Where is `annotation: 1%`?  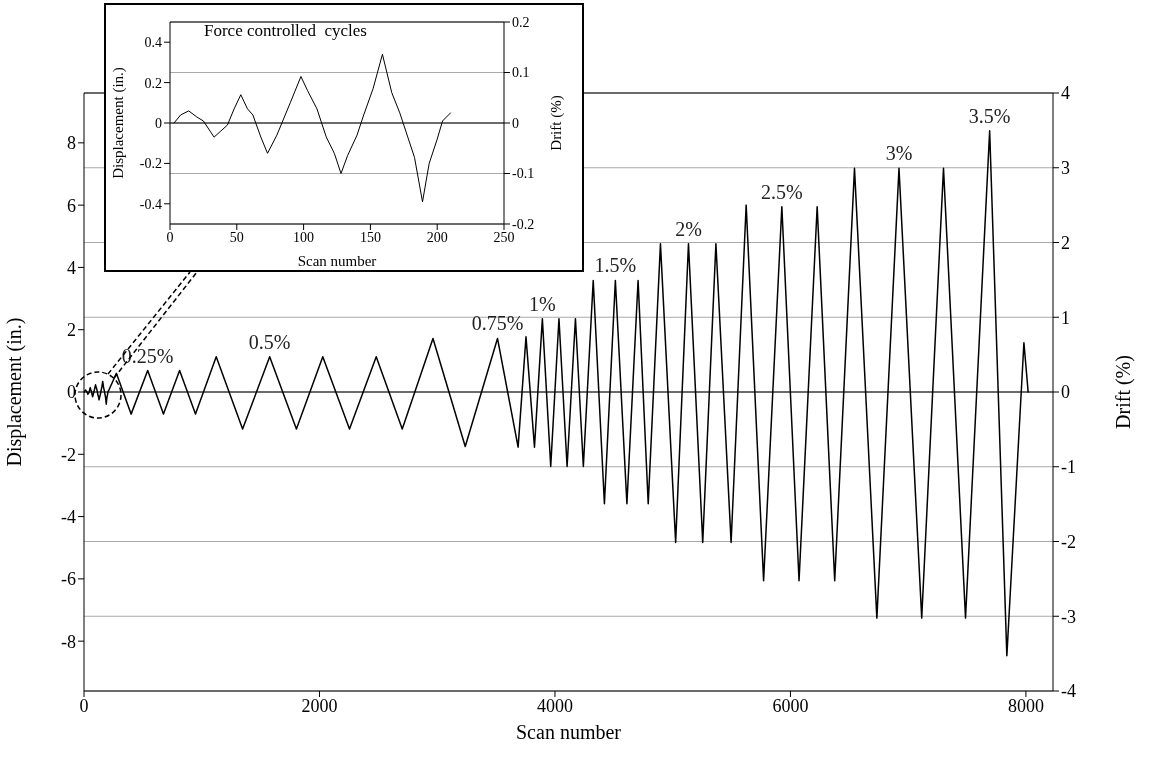
annotation: 1% is located at coordinates (542, 303).